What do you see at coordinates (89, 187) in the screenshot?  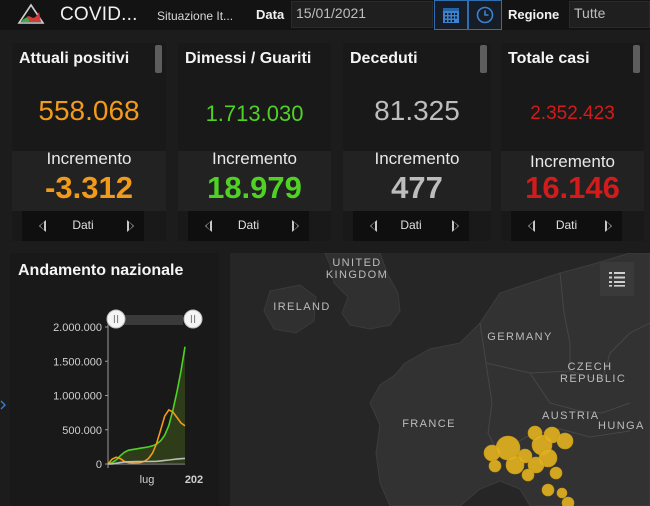 I see `increment-value: -3.312` at bounding box center [89, 187].